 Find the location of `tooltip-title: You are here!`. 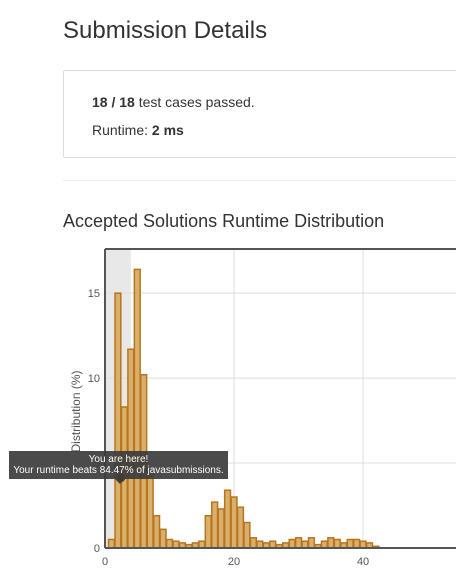

tooltip-title: You are here! is located at coordinates (118, 459).